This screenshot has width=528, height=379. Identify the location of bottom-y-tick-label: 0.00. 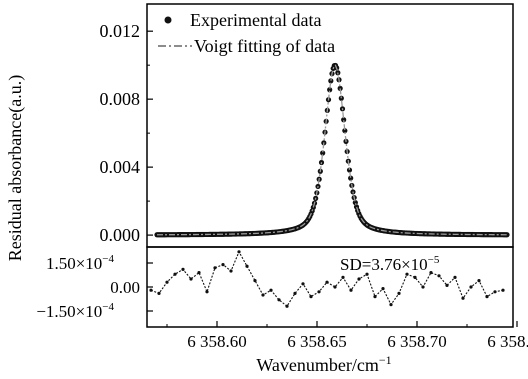
(125, 287).